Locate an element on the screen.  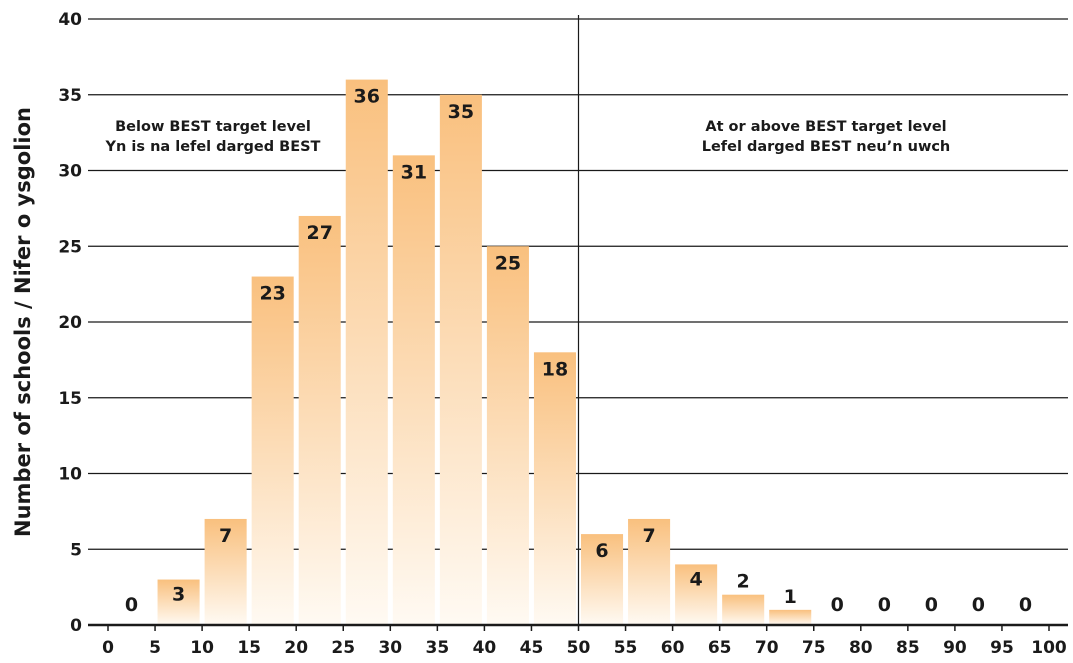
x-tick-label: 90 is located at coordinates (955, 648).